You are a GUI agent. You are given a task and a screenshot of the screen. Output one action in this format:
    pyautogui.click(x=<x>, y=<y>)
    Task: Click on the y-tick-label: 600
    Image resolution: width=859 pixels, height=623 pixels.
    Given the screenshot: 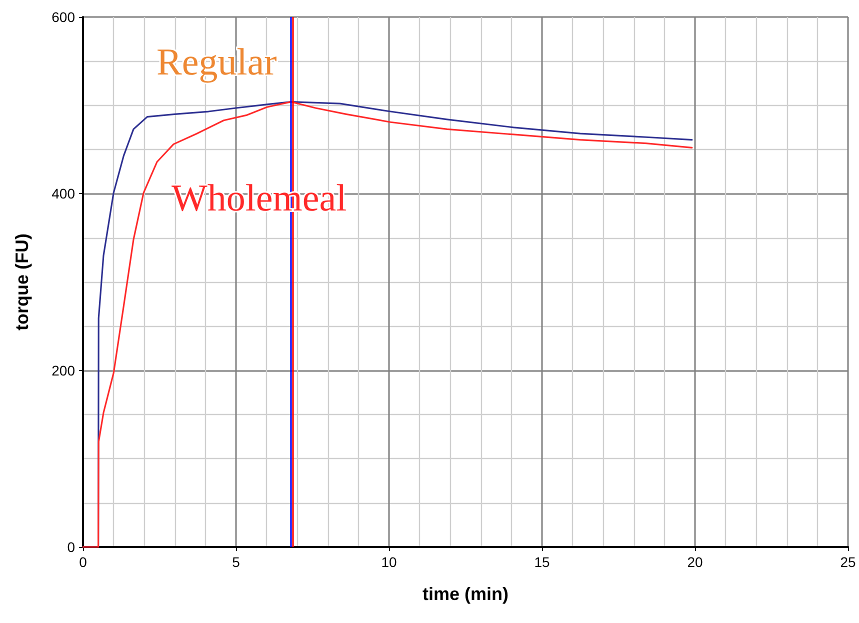 What is the action you would take?
    pyautogui.click(x=64, y=17)
    